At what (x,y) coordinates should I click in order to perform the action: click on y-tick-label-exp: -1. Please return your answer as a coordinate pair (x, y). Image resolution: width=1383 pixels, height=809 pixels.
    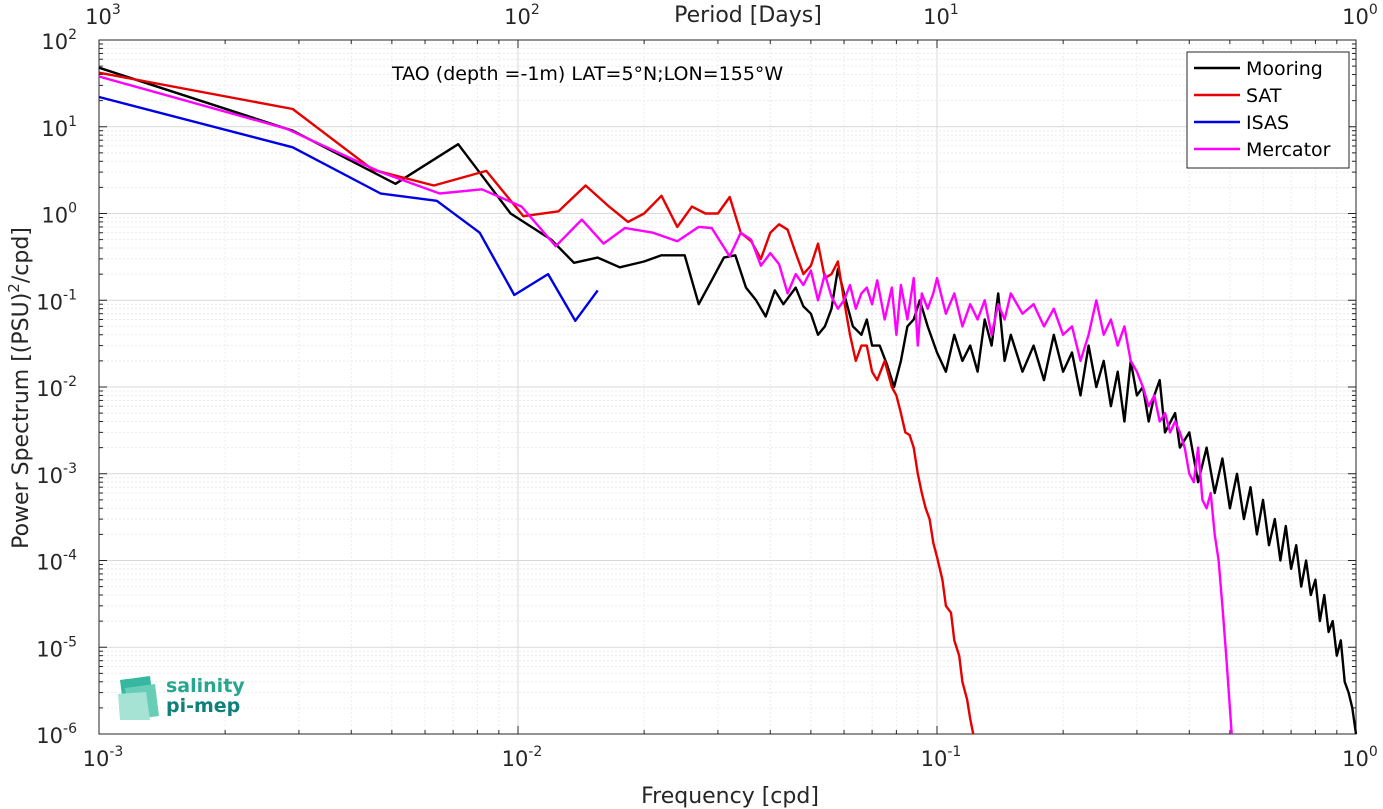
    Looking at the image, I should click on (70, 295).